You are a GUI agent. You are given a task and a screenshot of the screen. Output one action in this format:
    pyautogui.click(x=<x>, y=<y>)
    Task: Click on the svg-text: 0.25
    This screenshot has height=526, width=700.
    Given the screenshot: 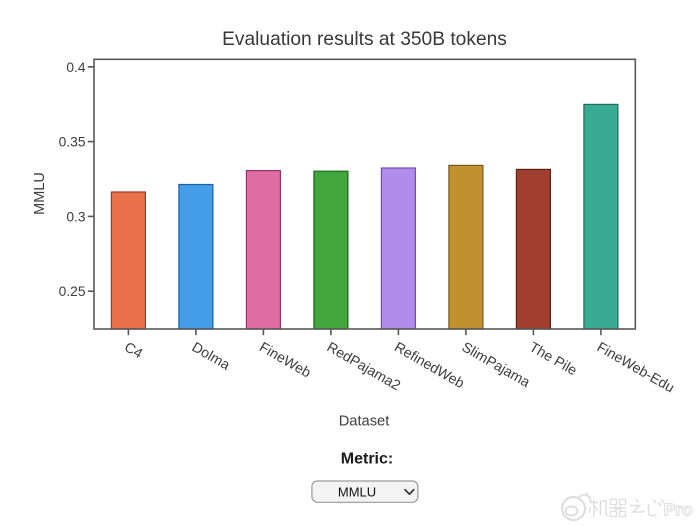 What is the action you would take?
    pyautogui.click(x=72, y=291)
    